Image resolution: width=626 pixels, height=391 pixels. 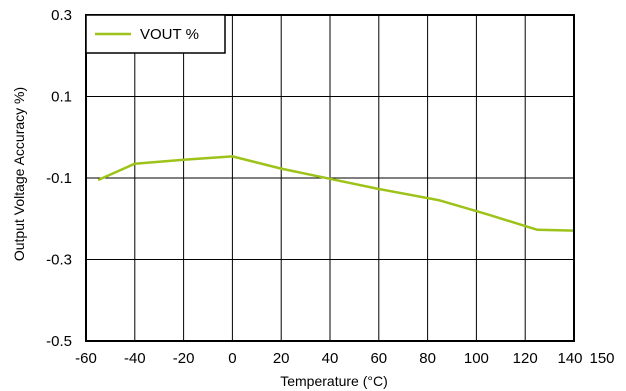 I want to click on y-tick-label: 0.3, so click(x=61, y=15).